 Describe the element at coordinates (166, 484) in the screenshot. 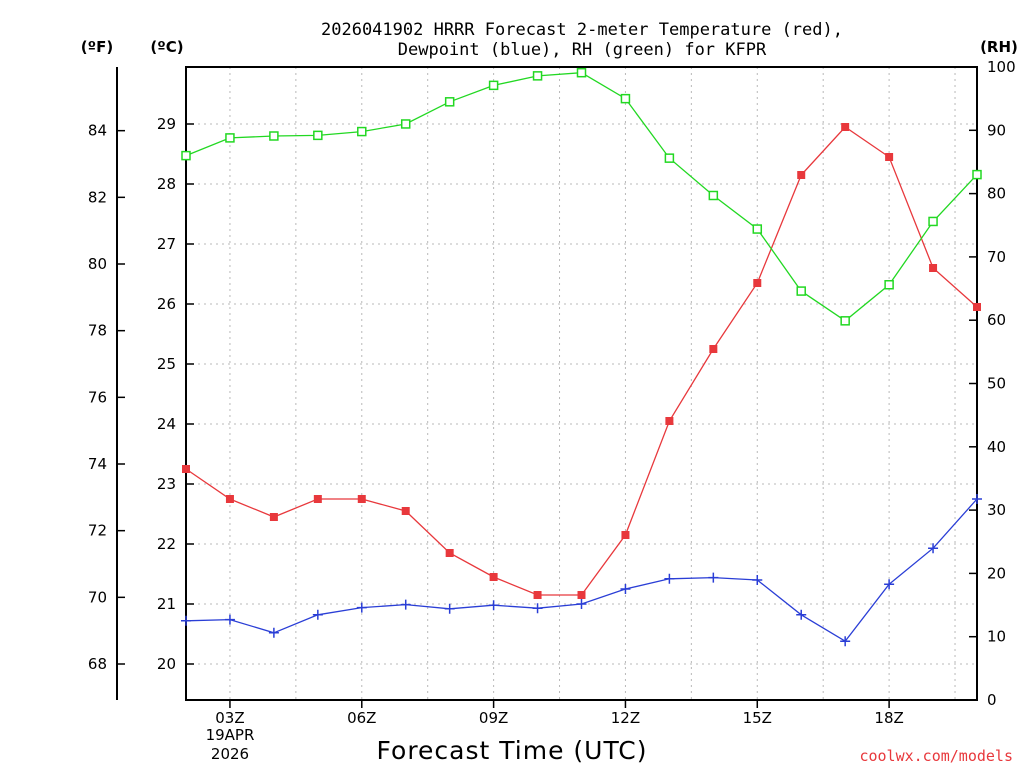

I see `celsius-tick-label: 23` at that location.